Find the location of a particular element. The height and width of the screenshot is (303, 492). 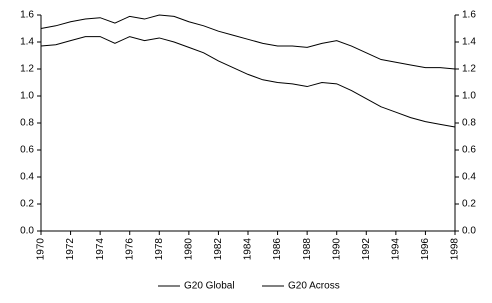

x-tick-label: 1992 is located at coordinates (366, 249).